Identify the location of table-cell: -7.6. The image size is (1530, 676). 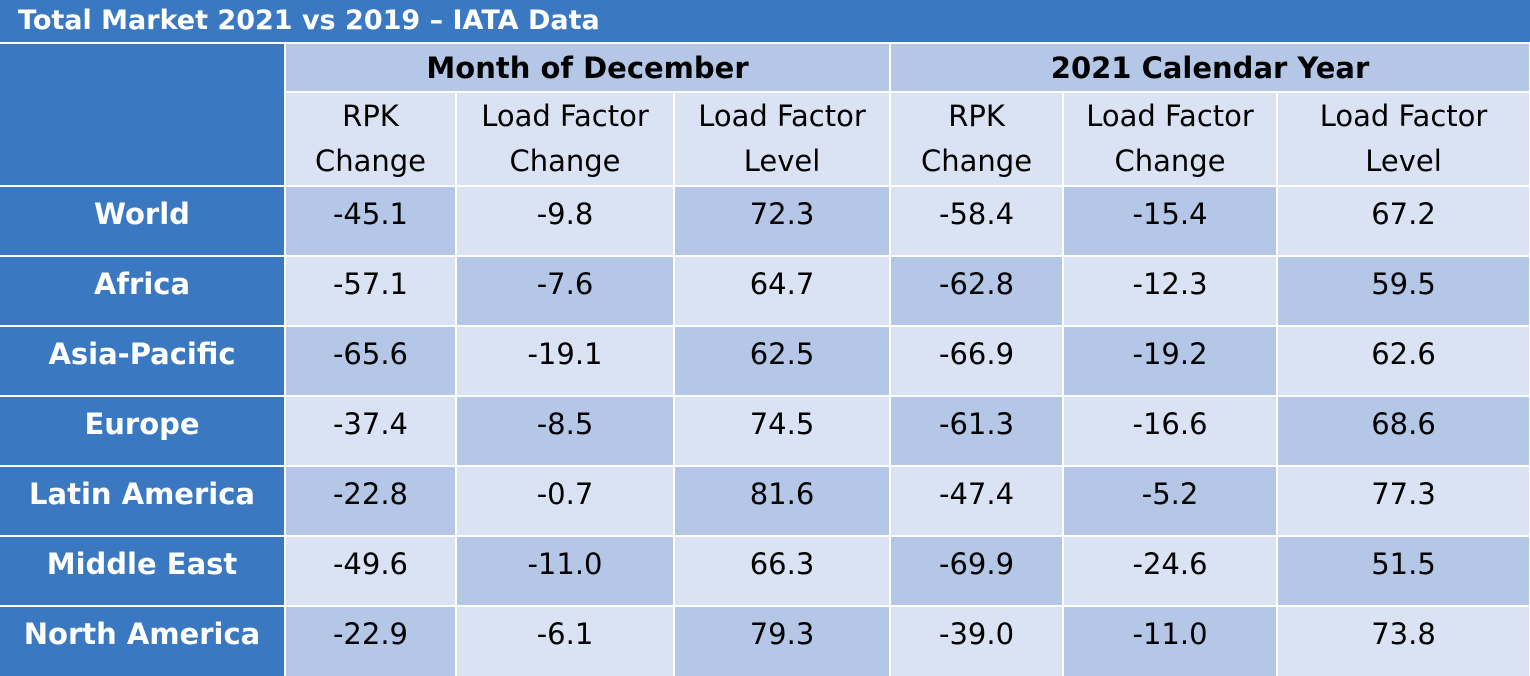
(565, 291).